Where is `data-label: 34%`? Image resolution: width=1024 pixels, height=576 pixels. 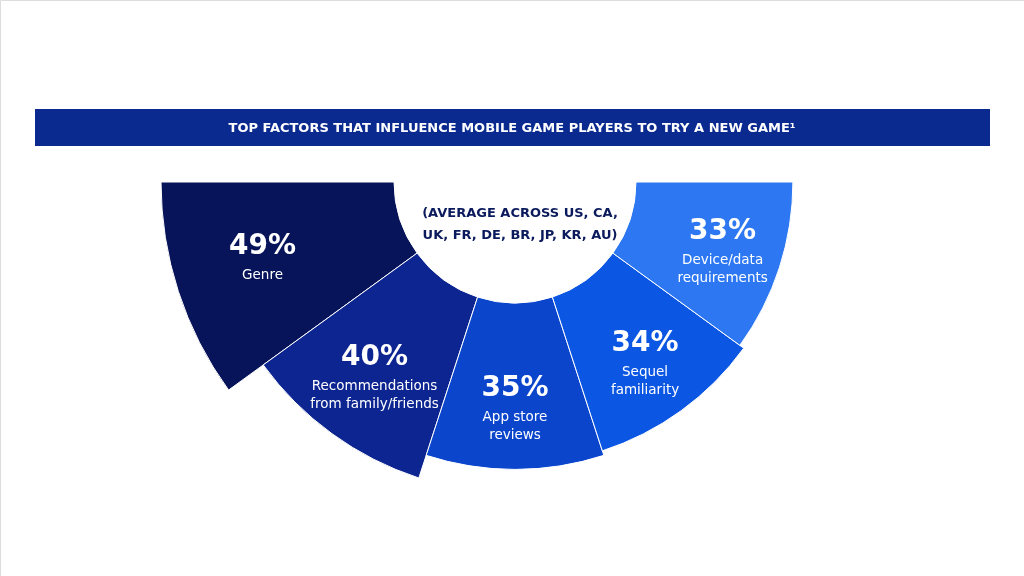
data-label: 34% is located at coordinates (645, 341).